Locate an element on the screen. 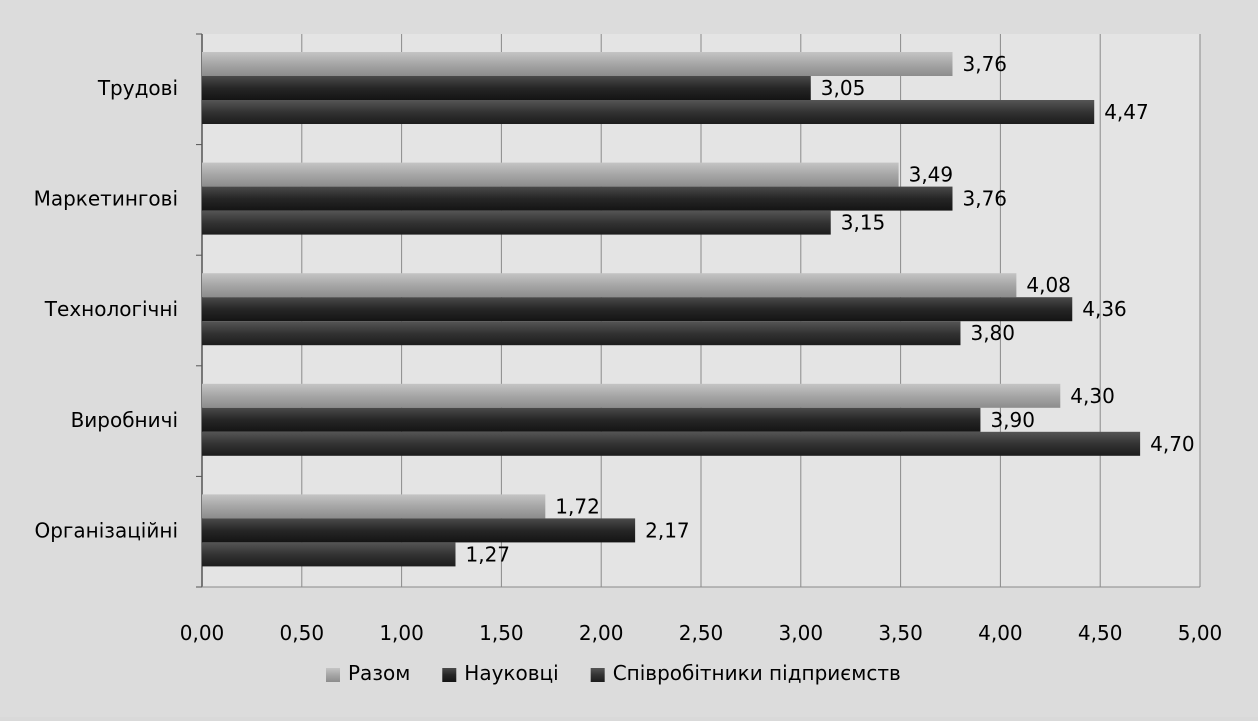 Image resolution: width=1258 pixels, height=721 pixels. x-tick-label: 1,00 is located at coordinates (401, 633).